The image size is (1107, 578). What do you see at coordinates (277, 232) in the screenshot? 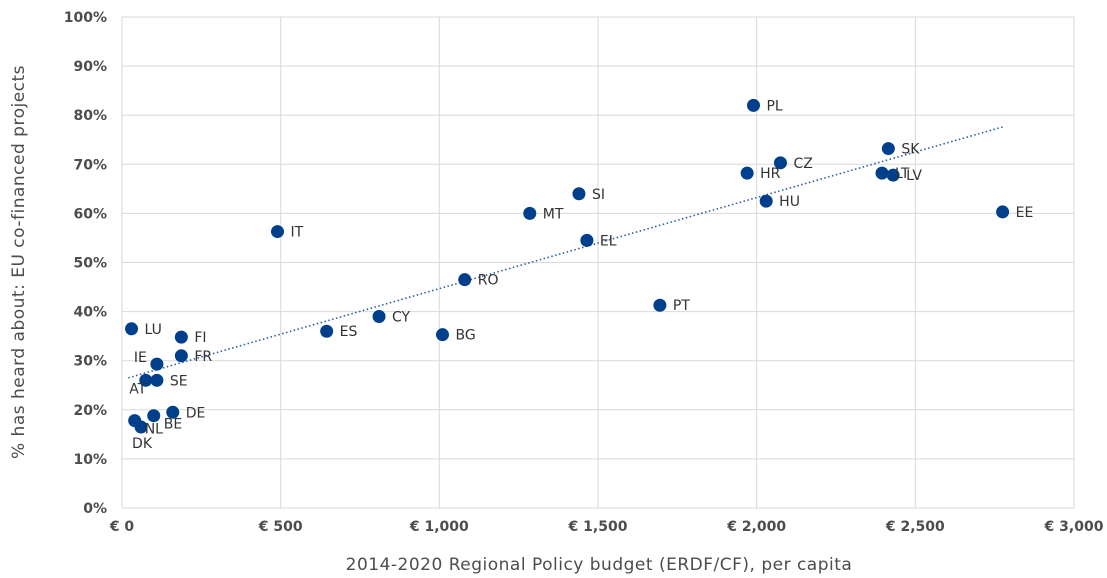
I see `data-point-it` at bounding box center [277, 232].